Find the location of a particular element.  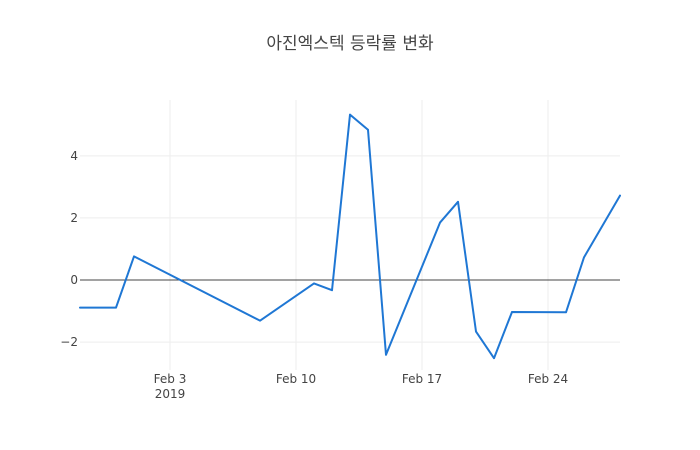

x-tick-label: Feb 17 is located at coordinates (422, 379).